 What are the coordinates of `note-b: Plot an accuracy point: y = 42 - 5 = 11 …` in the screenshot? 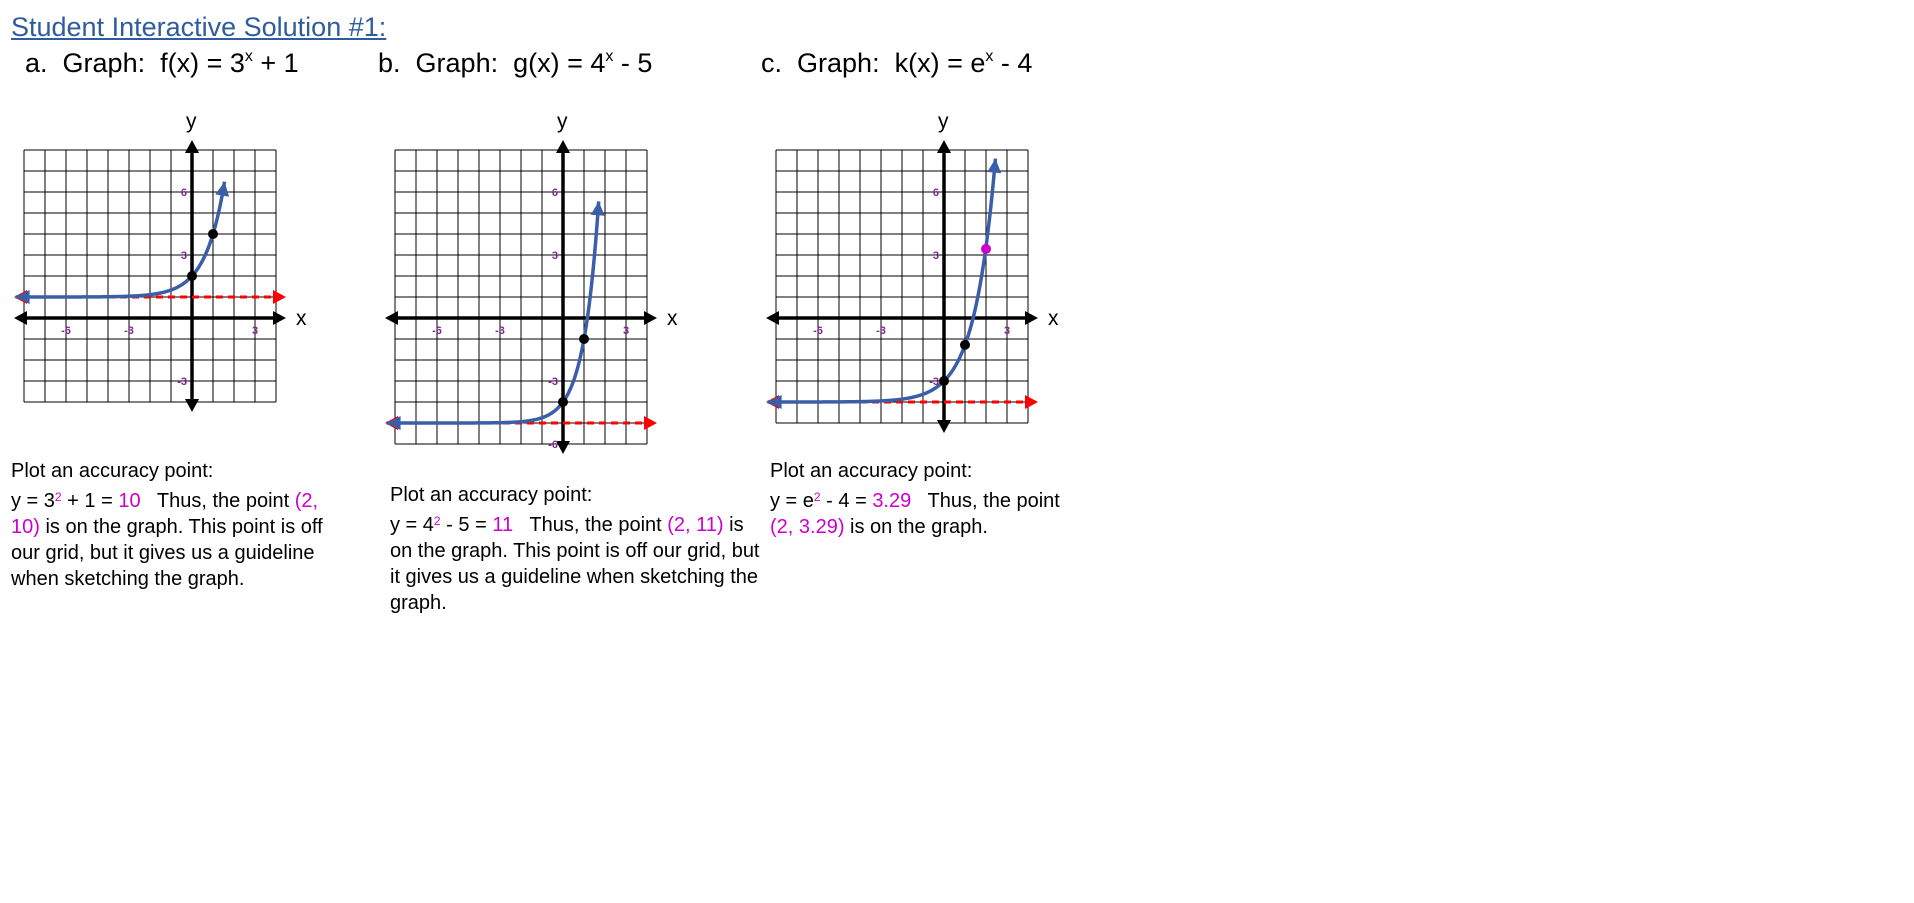 It's located at (575, 549).